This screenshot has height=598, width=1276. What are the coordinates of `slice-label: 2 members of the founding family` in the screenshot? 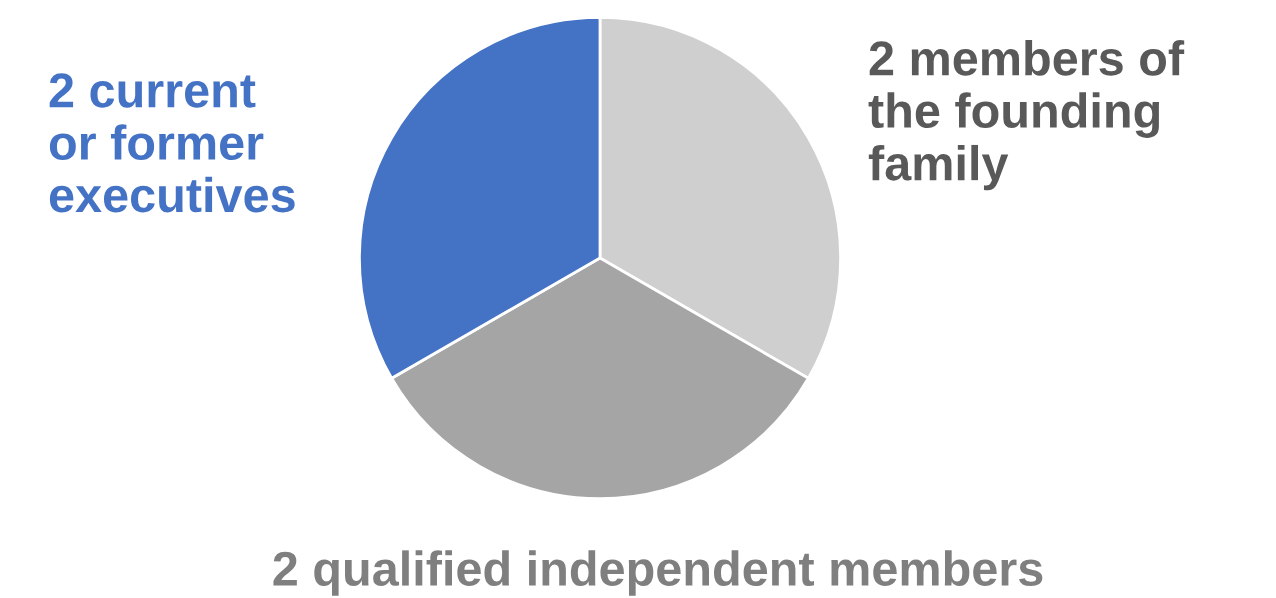 It's located at (1026, 115).